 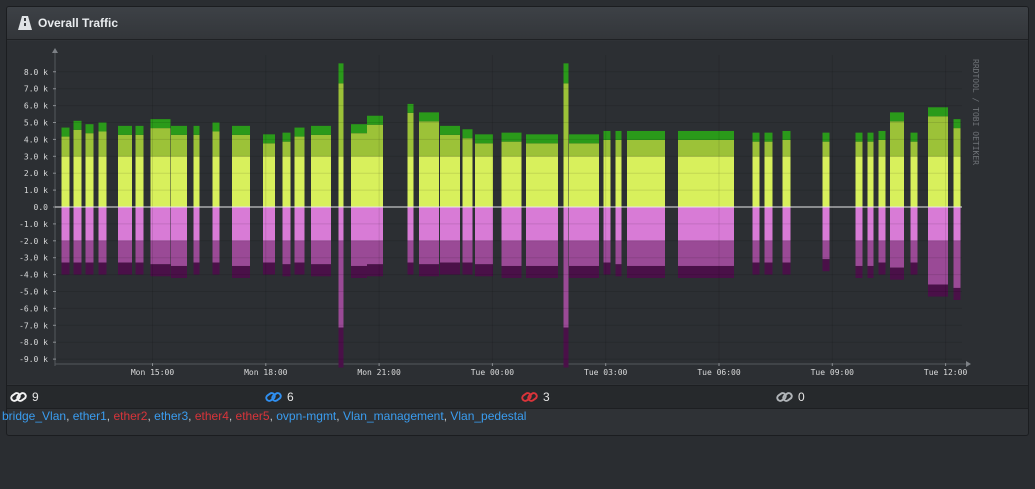 I want to click on interface-link-ovpn-mgmt: ovpn-mgmt, so click(x=306, y=416).